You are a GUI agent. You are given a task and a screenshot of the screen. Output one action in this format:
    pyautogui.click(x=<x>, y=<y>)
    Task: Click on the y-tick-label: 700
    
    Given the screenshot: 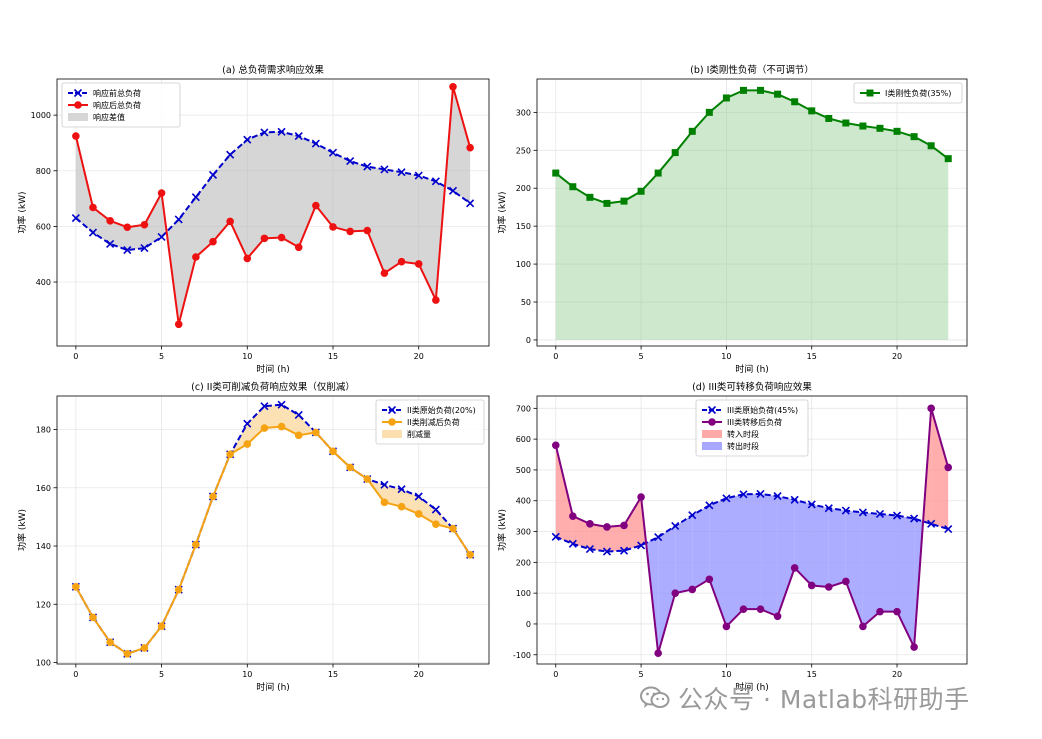 What is the action you would take?
    pyautogui.click(x=523, y=408)
    